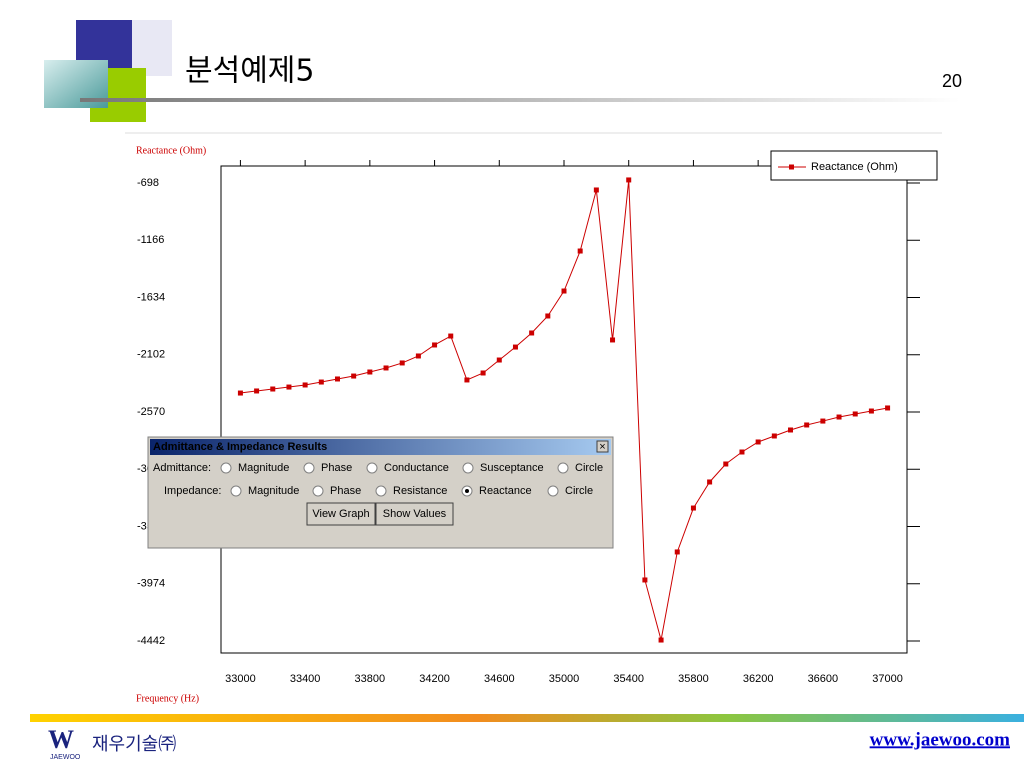 The height and width of the screenshot is (768, 1024). I want to click on x-tick-label: 37000, so click(887, 679).